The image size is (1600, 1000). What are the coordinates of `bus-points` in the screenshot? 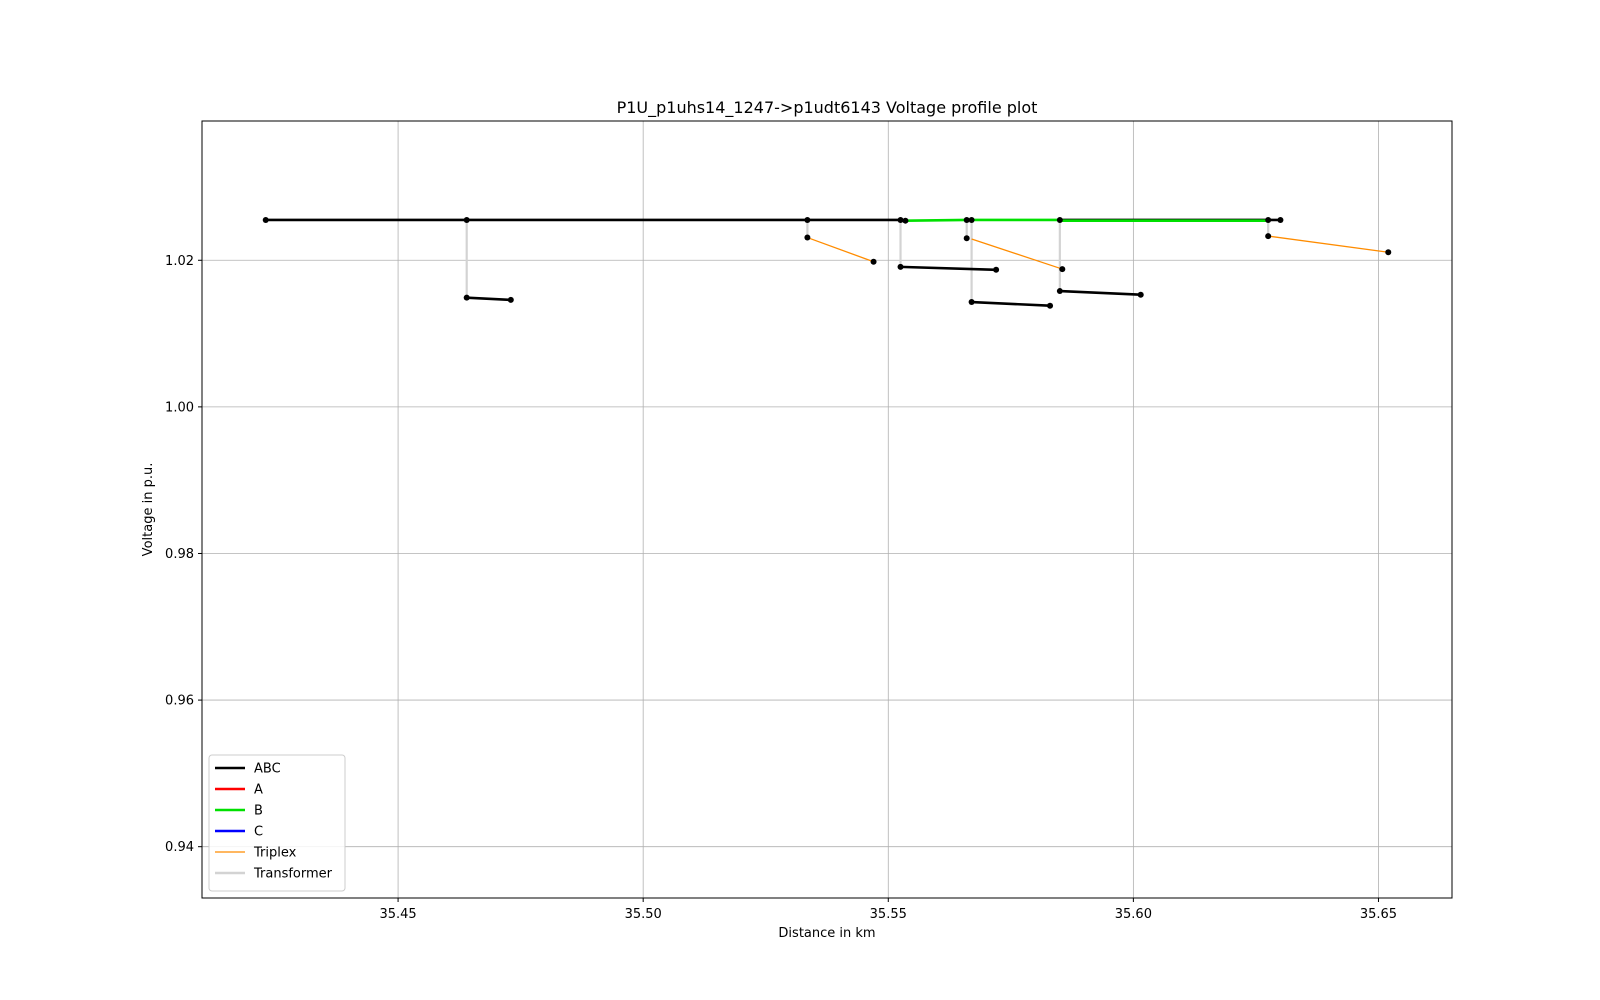 It's located at (827, 262).